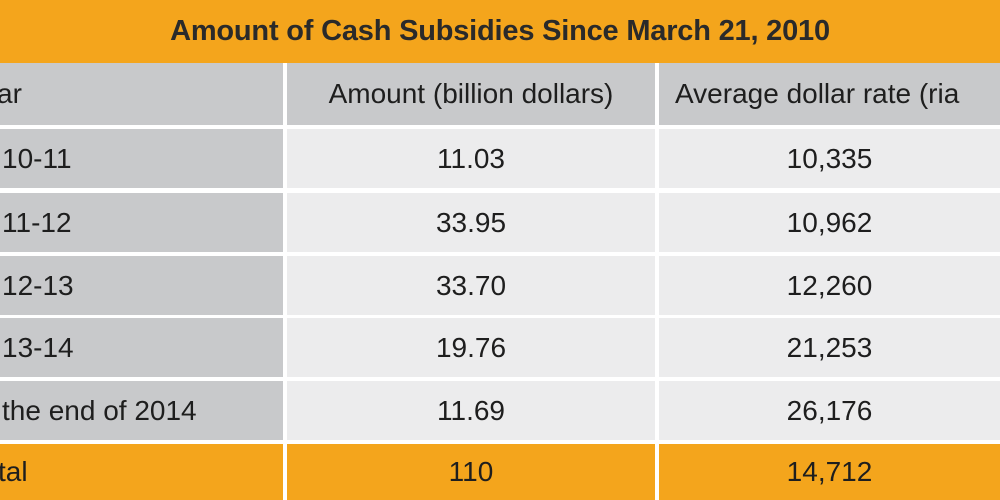  Describe the element at coordinates (829, 472) in the screenshot. I see `total-row-rate: 14,712` at that location.